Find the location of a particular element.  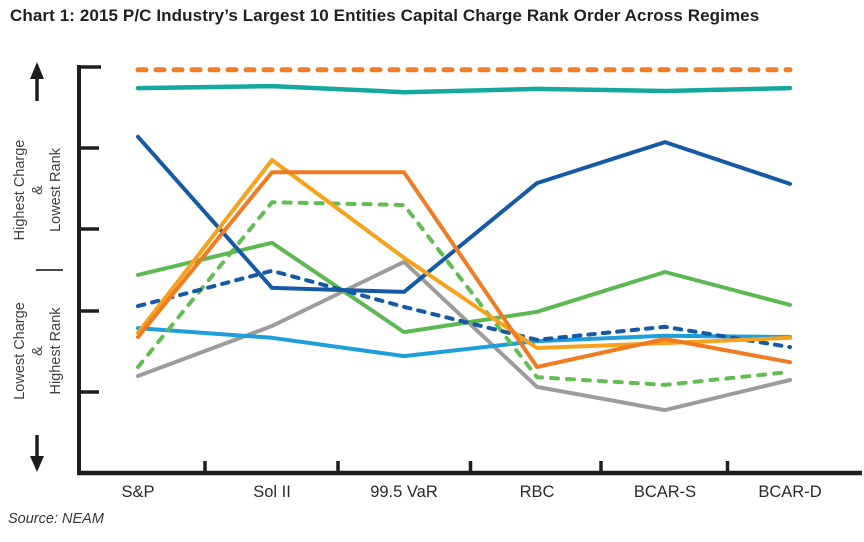

down-arrow-icon is located at coordinates (37, 464).